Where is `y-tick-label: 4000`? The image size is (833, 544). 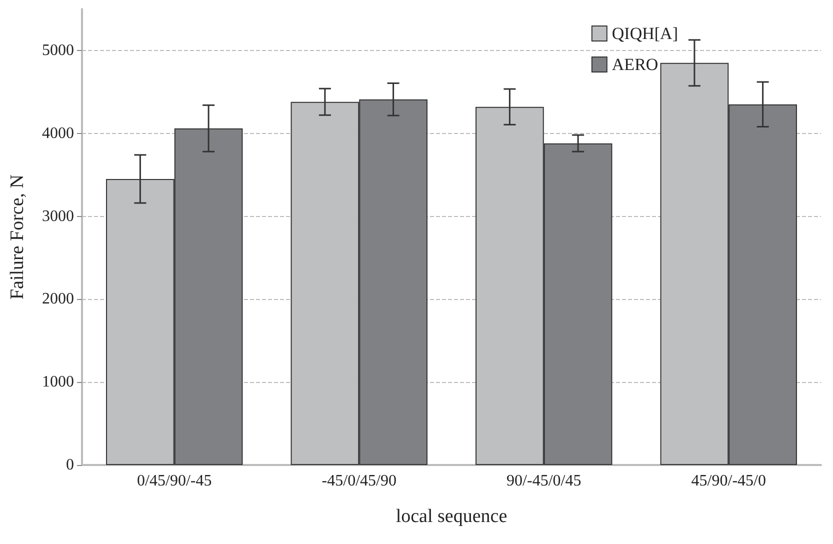
y-tick-label: 4000 is located at coordinates (58, 133).